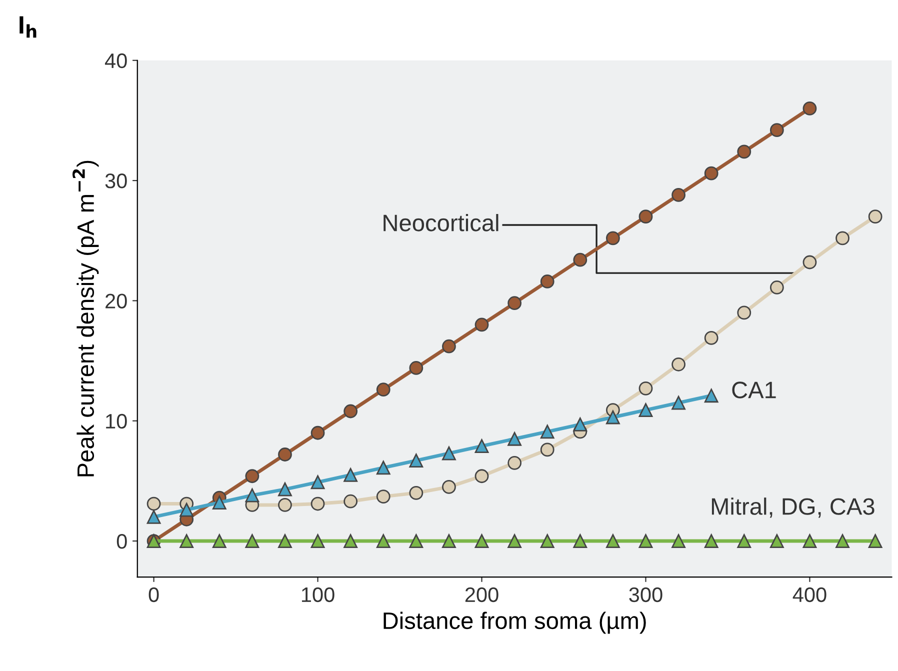 The height and width of the screenshot is (671, 898). I want to click on x-tick-label: 0, so click(153, 594).